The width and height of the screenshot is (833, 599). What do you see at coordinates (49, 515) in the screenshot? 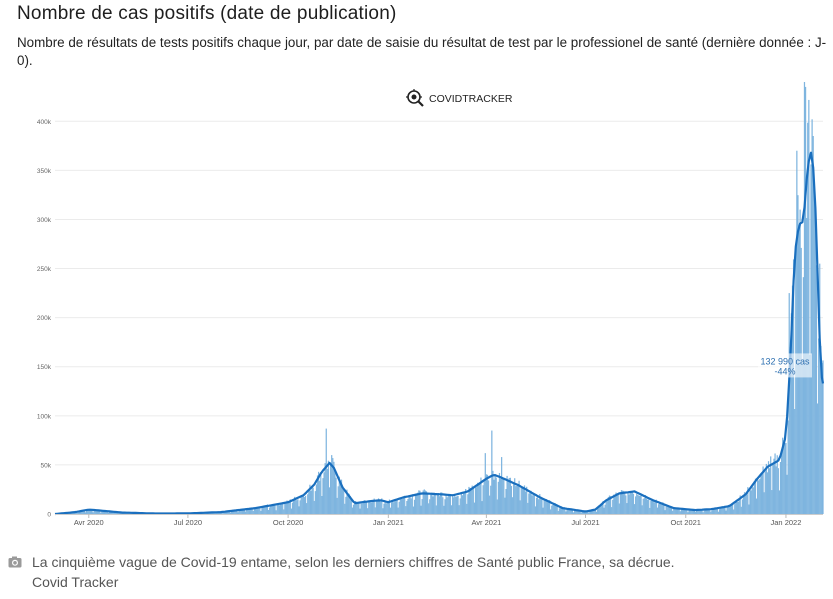
I see `y-tick-label: 0` at bounding box center [49, 515].